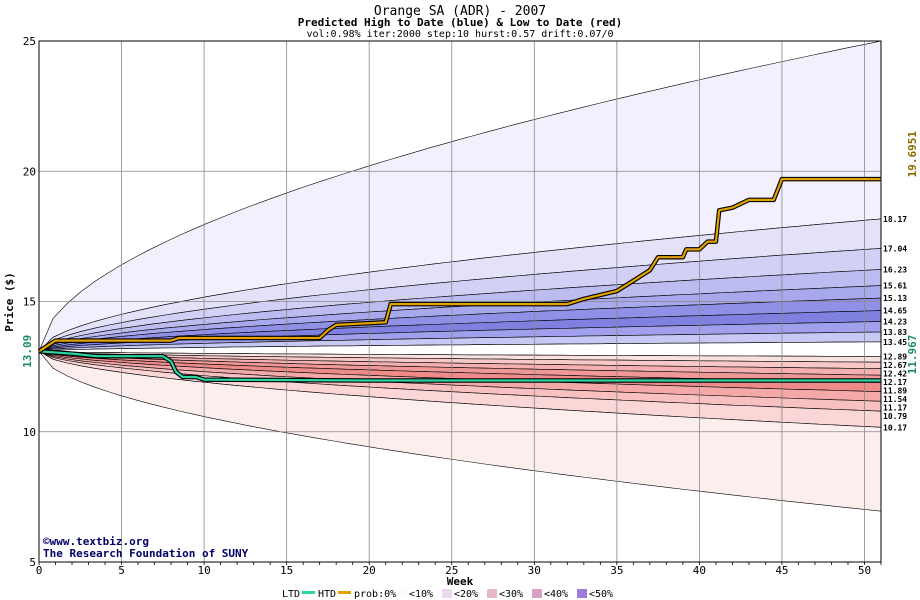 Image resolution: width=920 pixels, height=600 pixels. What do you see at coordinates (39, 570) in the screenshot?
I see `x-tick-label: 0` at bounding box center [39, 570].